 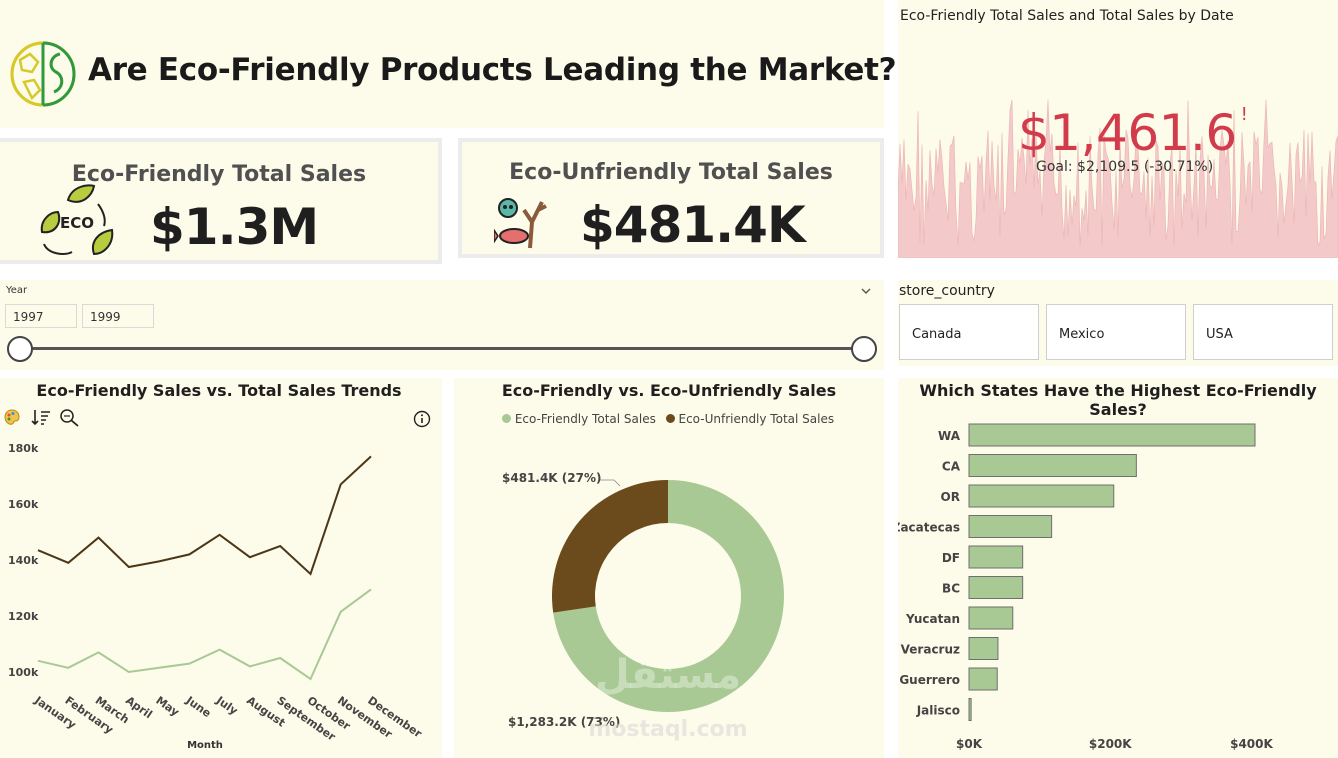 What do you see at coordinates (610, 546) in the screenshot?
I see `donut-slice-uneco` at bounding box center [610, 546].